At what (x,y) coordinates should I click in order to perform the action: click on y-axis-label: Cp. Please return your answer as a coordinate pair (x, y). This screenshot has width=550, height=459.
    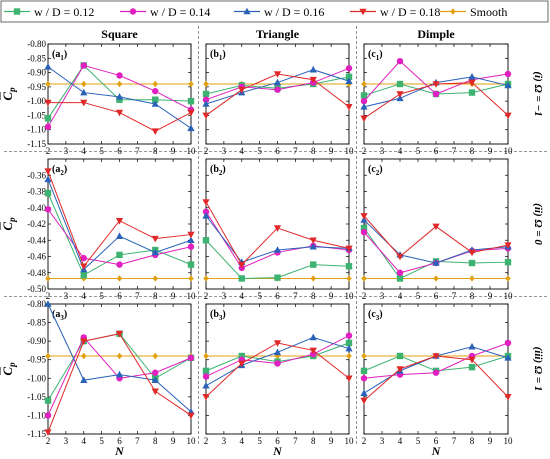
    Looking at the image, I should click on (8, 224).